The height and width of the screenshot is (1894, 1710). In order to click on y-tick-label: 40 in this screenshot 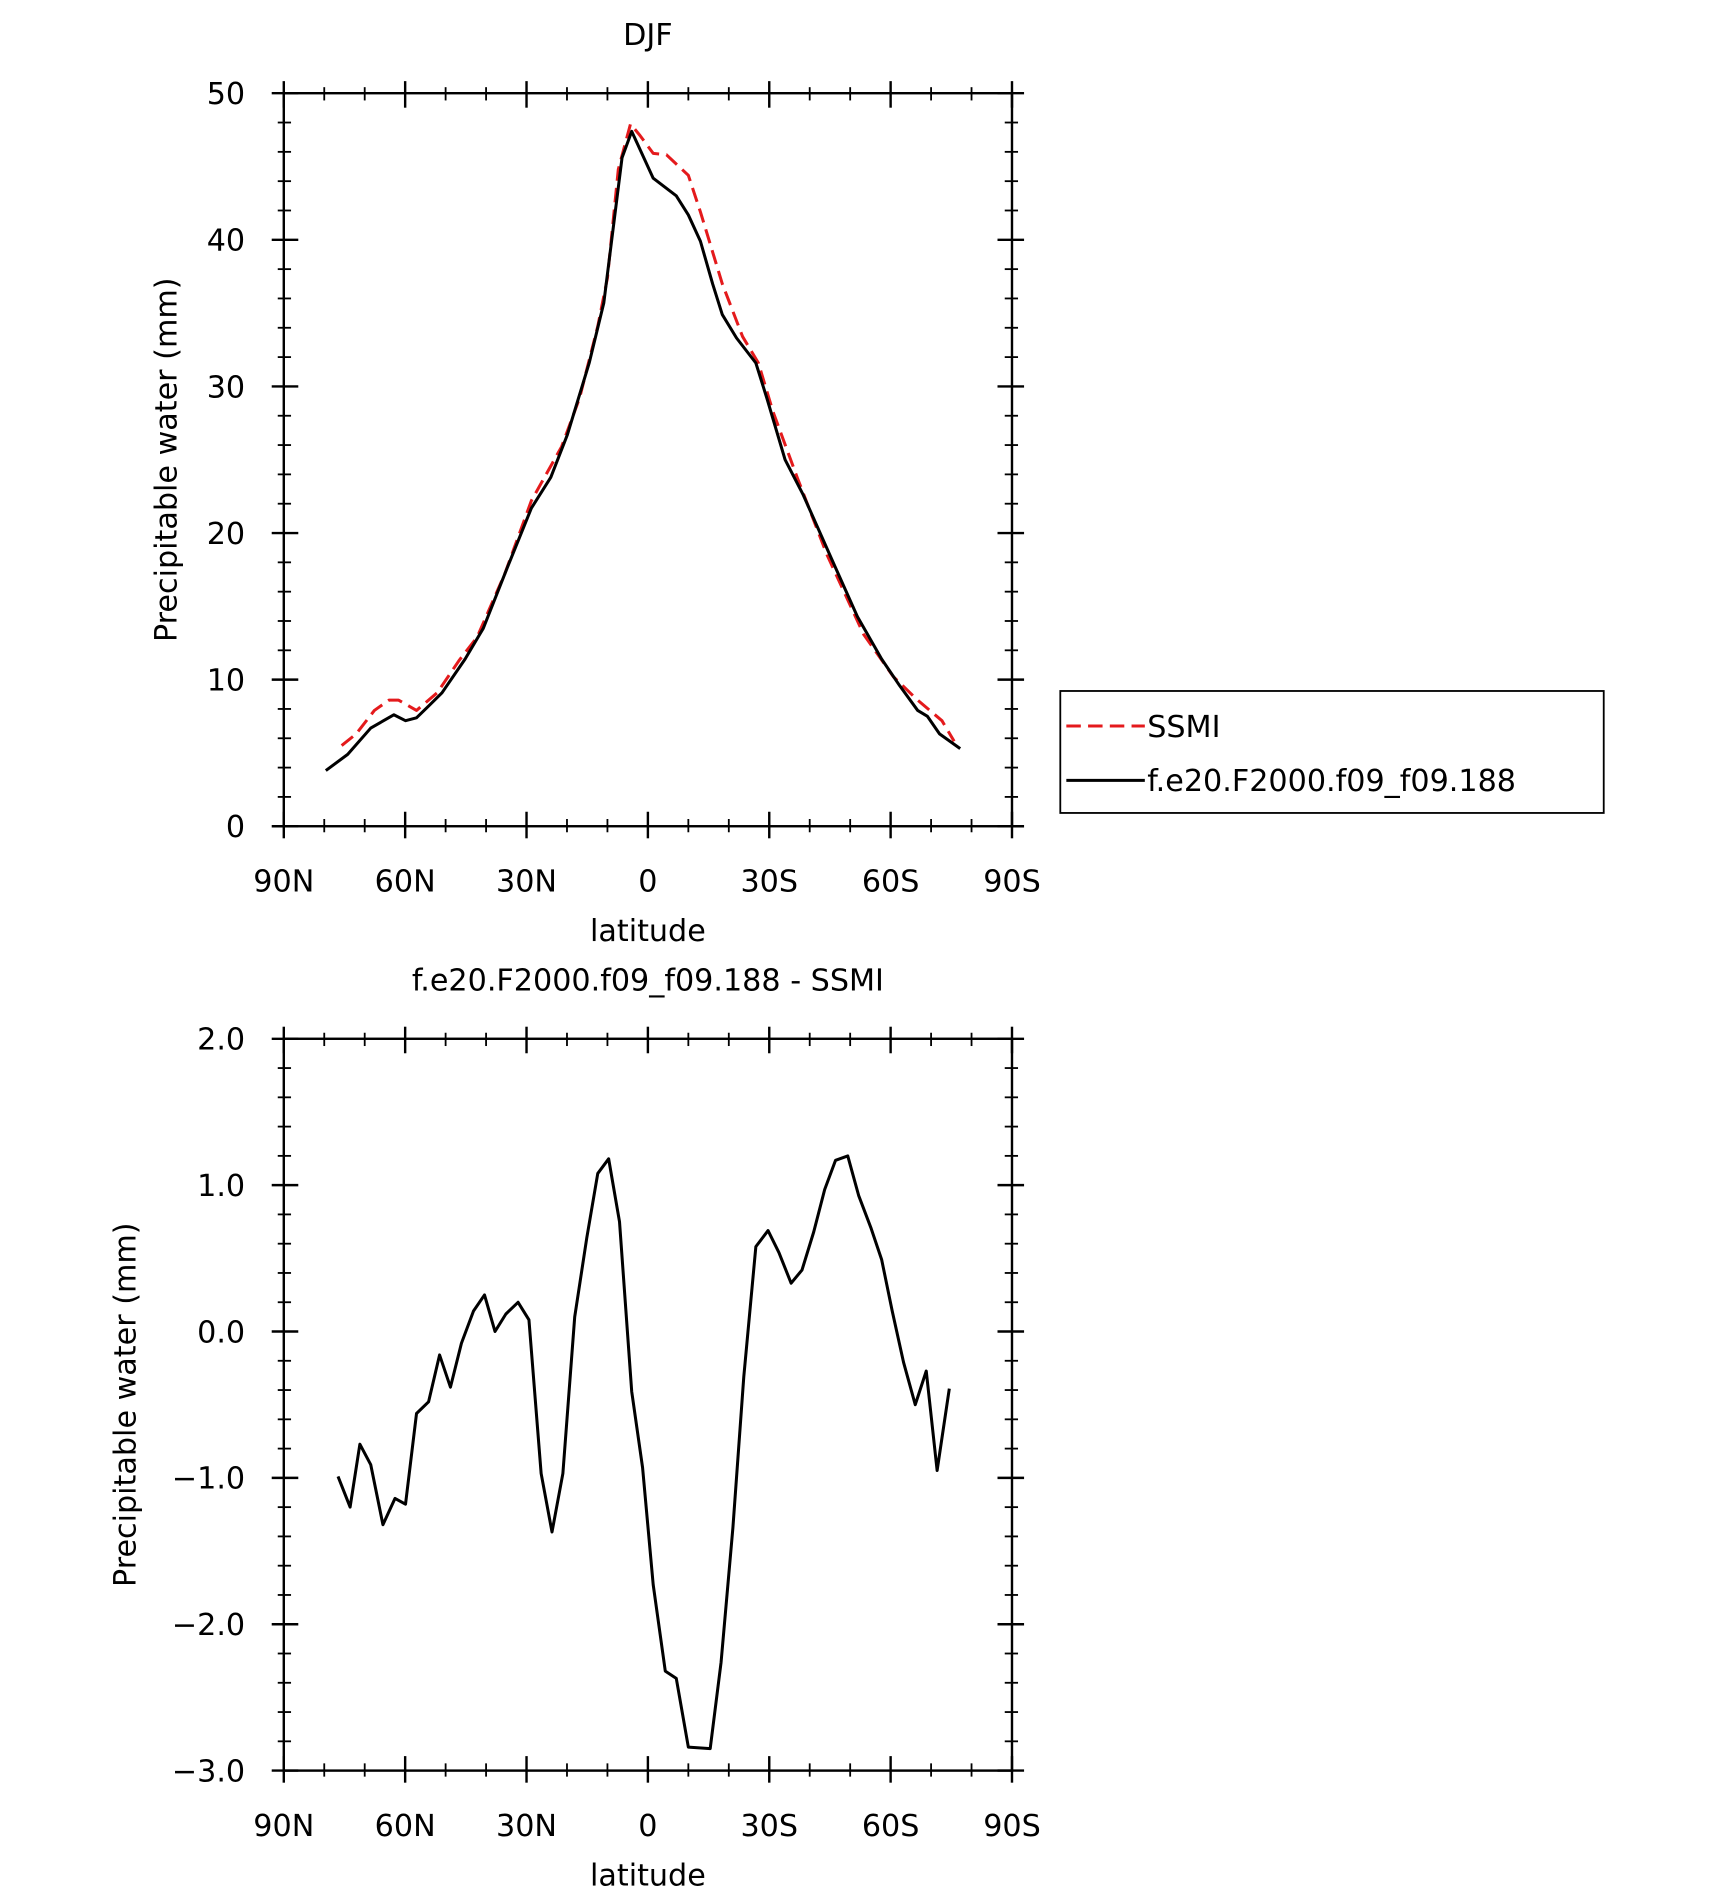, I will do `click(226, 241)`.